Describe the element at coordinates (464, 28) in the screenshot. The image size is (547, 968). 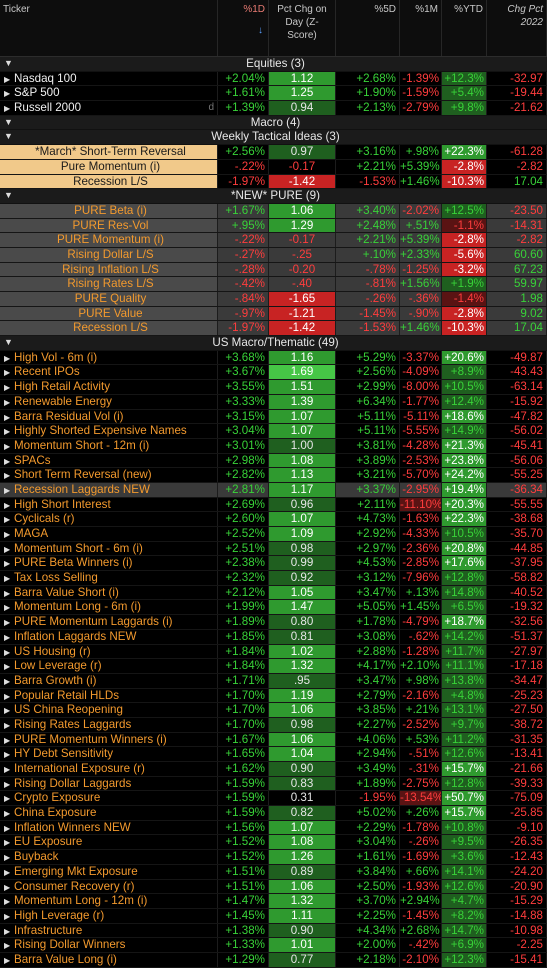
I see `header-ytd: %YTD` at that location.